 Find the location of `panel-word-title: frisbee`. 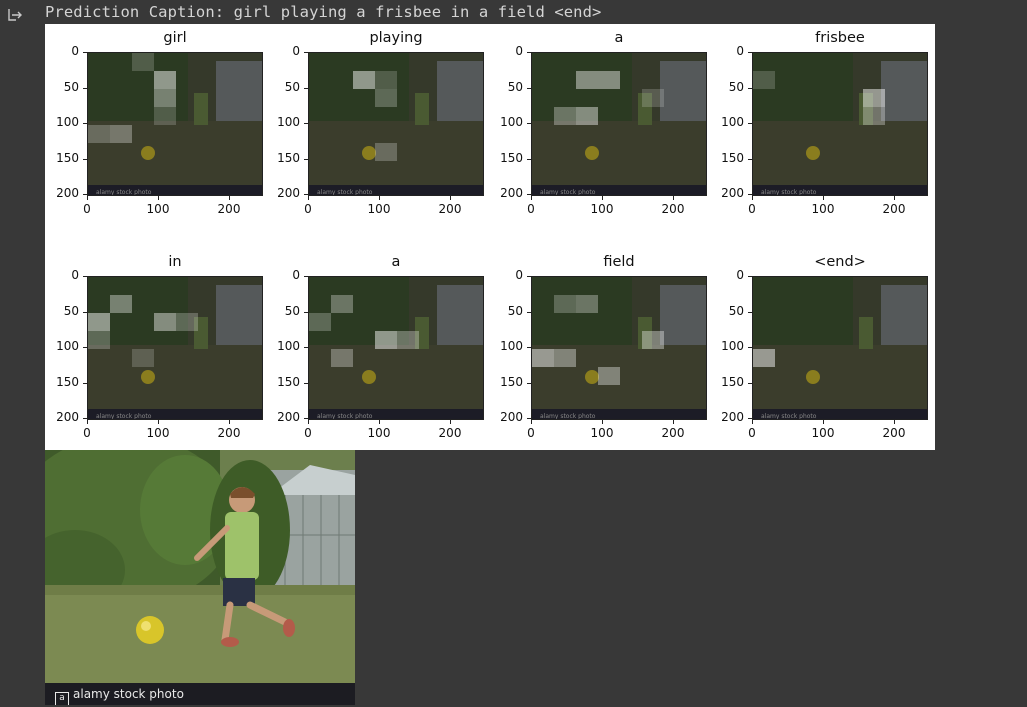

panel-word-title: frisbee is located at coordinates (840, 38).